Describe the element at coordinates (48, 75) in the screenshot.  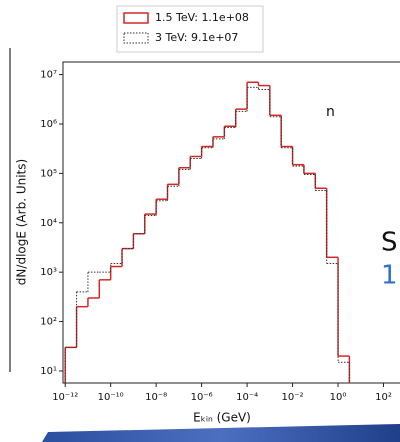
I see `y-tick-label: 10⁷` at that location.